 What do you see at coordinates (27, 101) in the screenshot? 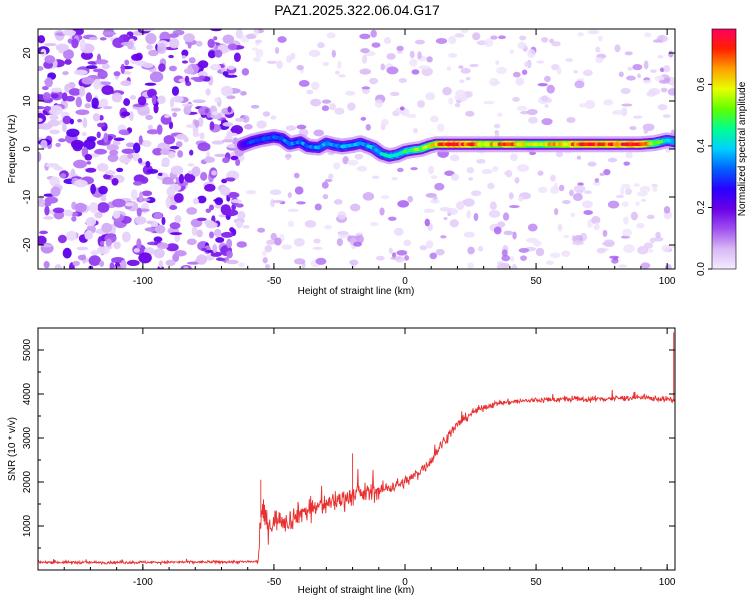
I see `spectrogram-y-tick-label: 10` at bounding box center [27, 101].